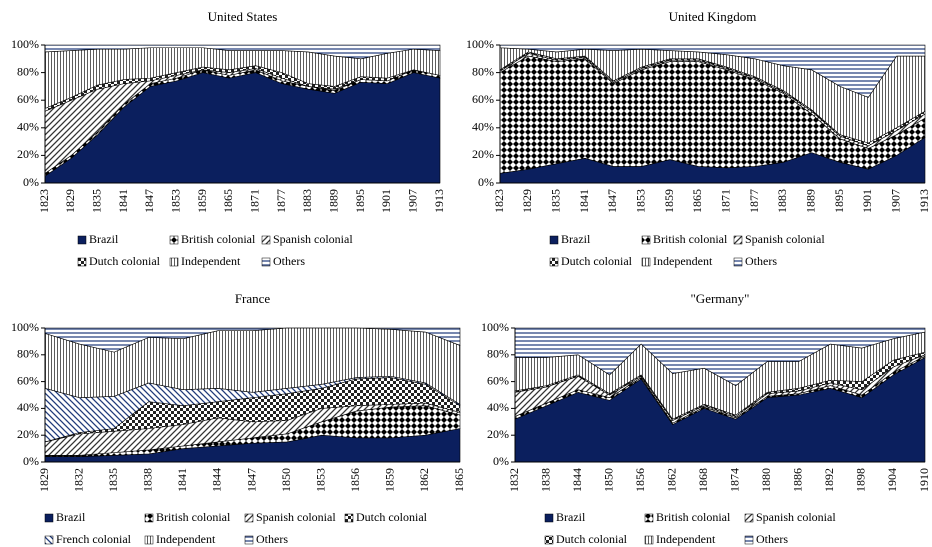  I want to click on chart-title: United States, so click(243, 16).